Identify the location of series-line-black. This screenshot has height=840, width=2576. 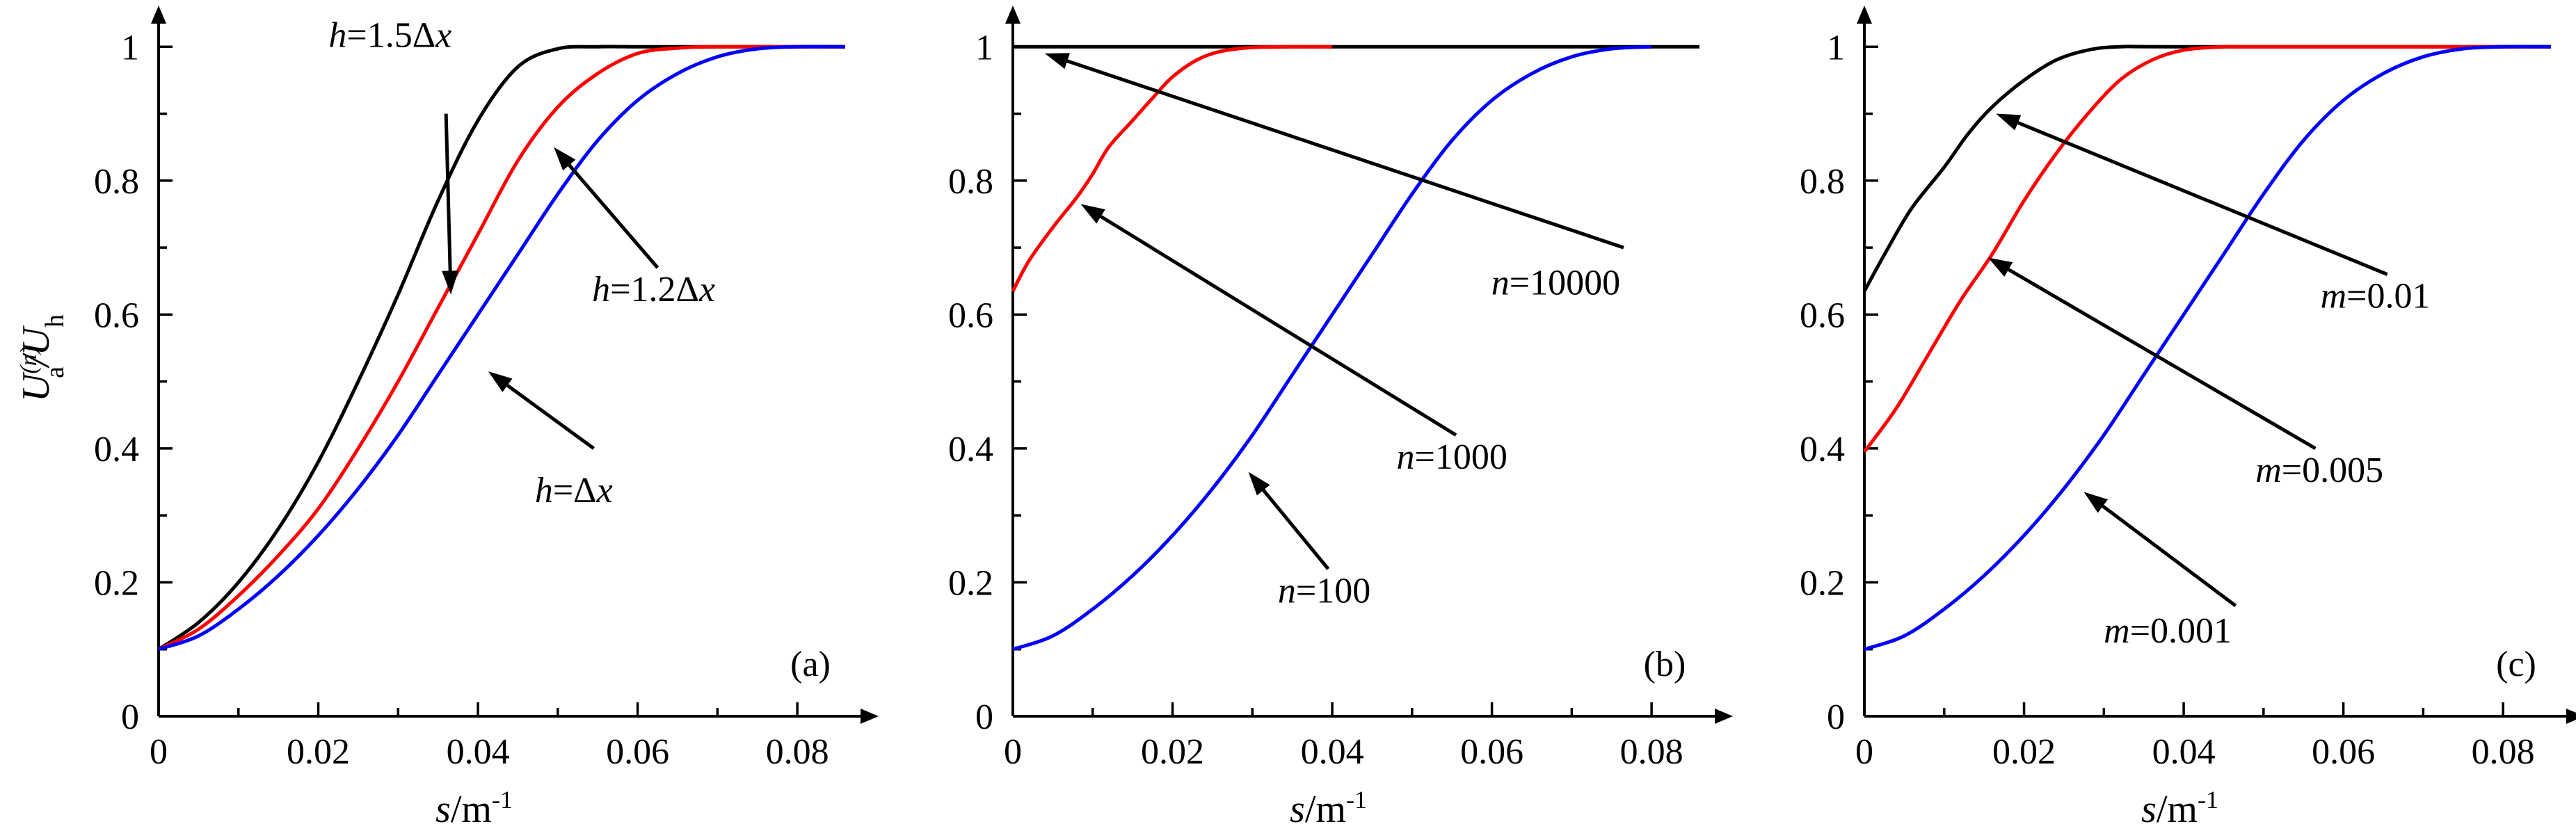
(2206, 168).